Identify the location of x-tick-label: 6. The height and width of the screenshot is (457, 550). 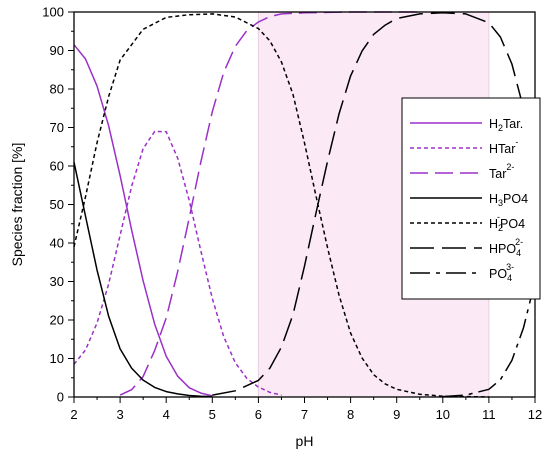
(258, 414).